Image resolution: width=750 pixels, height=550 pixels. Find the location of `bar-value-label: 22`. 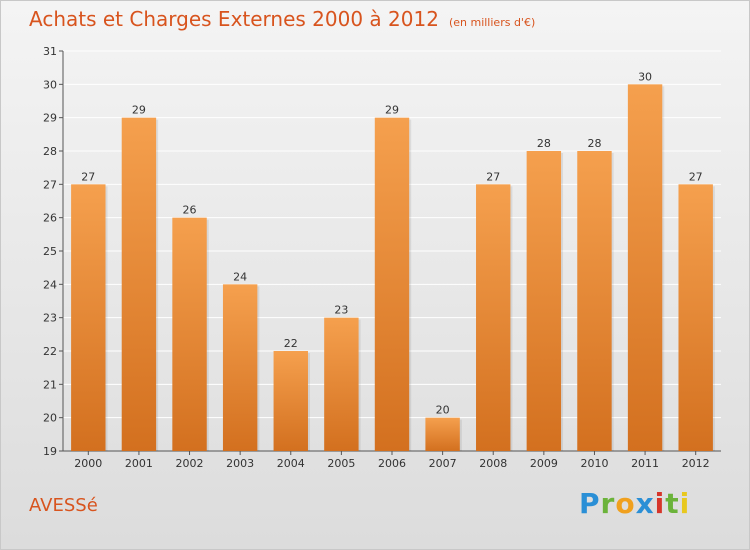

bar-value-label: 22 is located at coordinates (291, 343).